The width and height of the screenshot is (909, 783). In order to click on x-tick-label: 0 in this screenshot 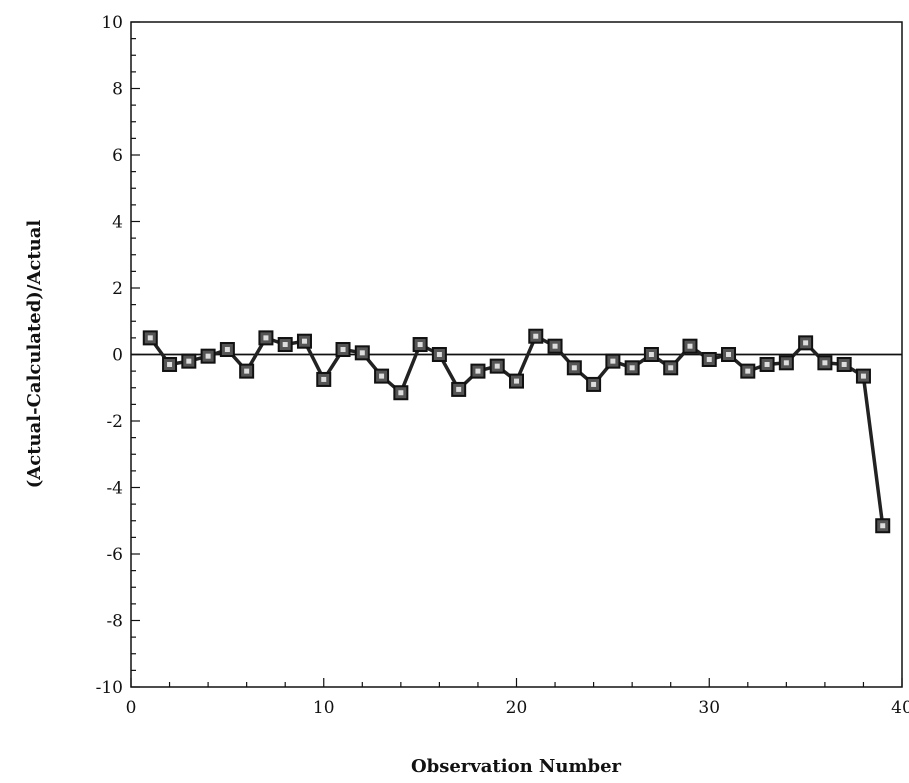, I will do `click(131, 708)`.